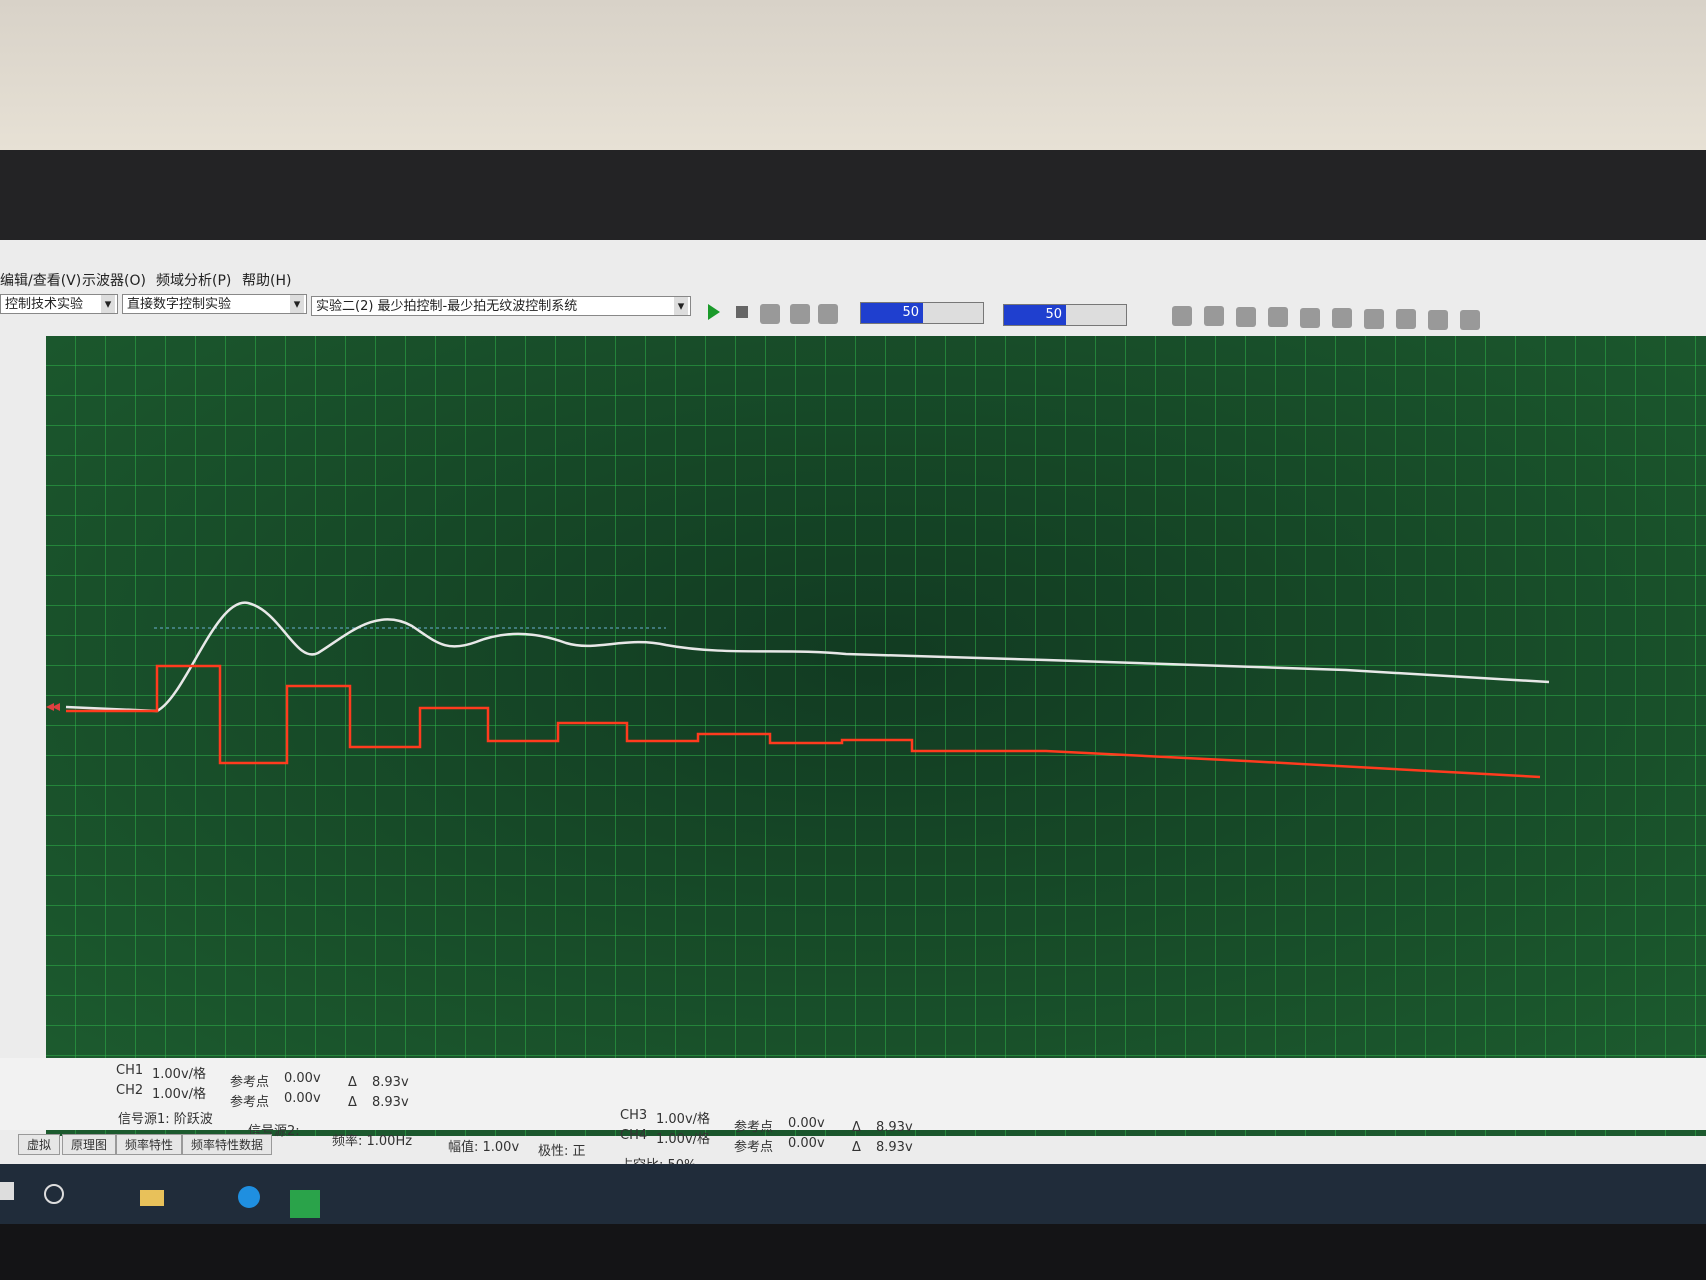 This screenshot has height=1280, width=1706. I want to click on status-text: 信号源1: 阶跃波, so click(165, 1119).